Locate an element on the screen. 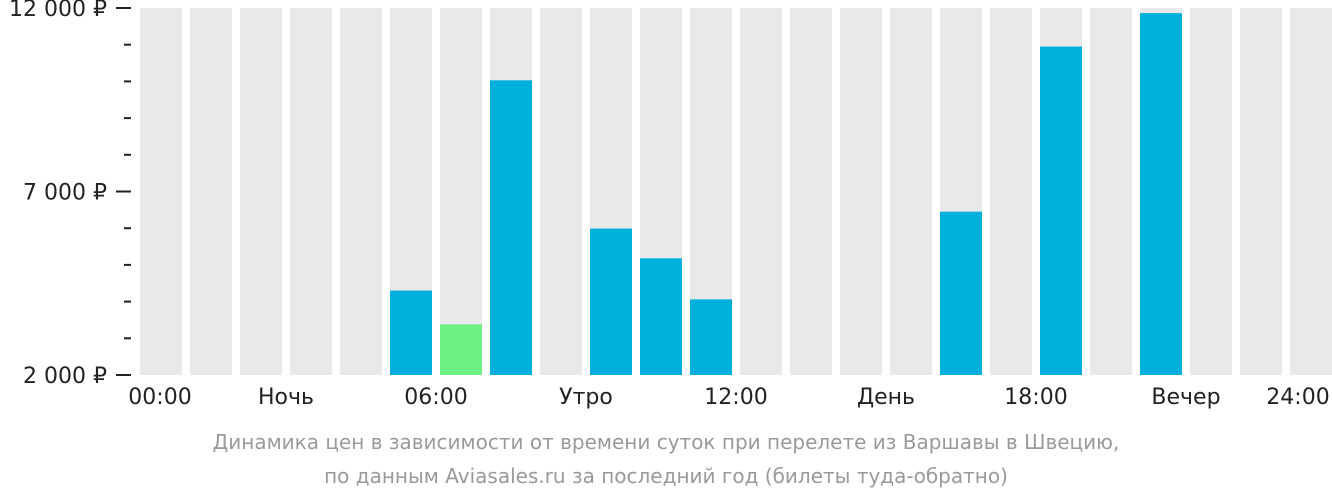 Image resolution: width=1332 pixels, height=502 pixels. y-axis: 12 000 ₽ 7 000 ₽ 2 000 ₽ is located at coordinates (70, 194).